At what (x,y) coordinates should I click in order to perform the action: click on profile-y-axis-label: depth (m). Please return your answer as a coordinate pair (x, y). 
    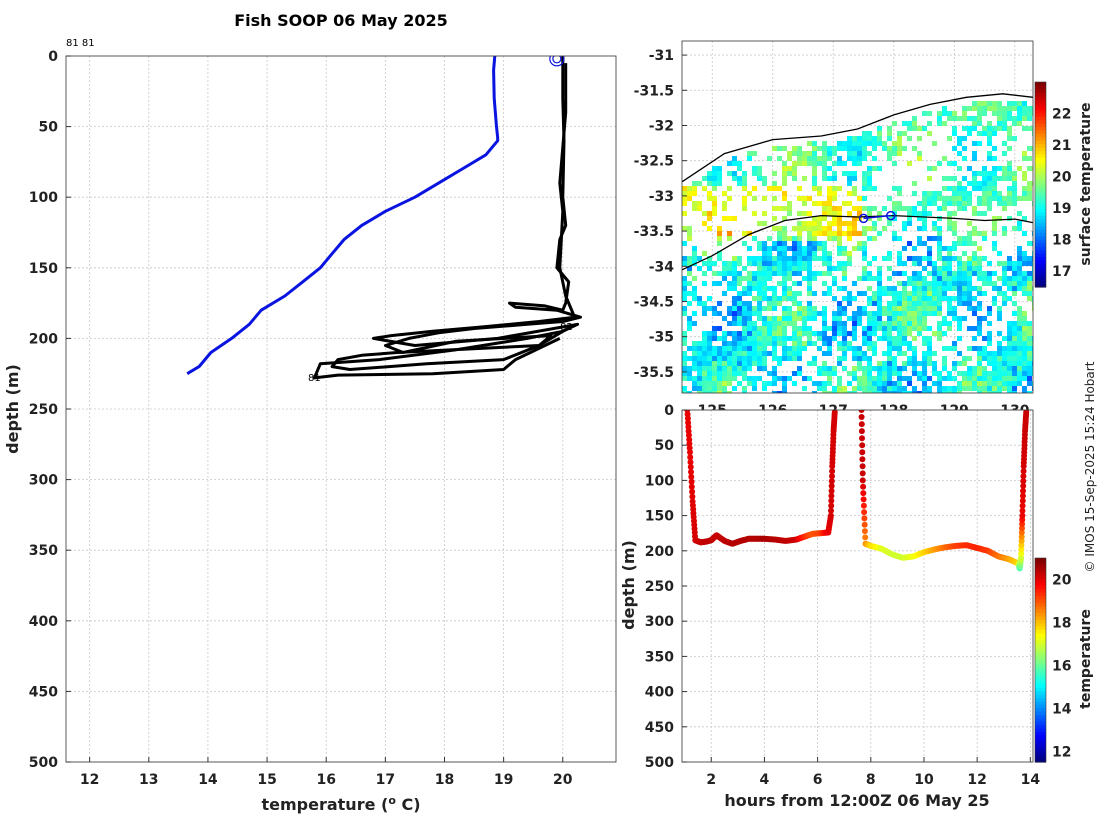
    Looking at the image, I should click on (12, 409).